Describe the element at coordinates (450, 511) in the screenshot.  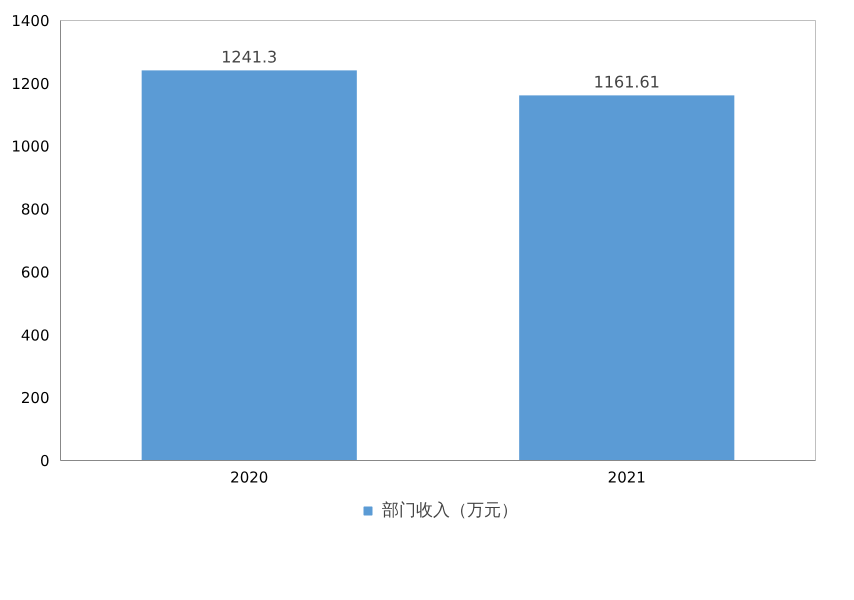
I see `legend-label: 部门收入（万元）` at that location.